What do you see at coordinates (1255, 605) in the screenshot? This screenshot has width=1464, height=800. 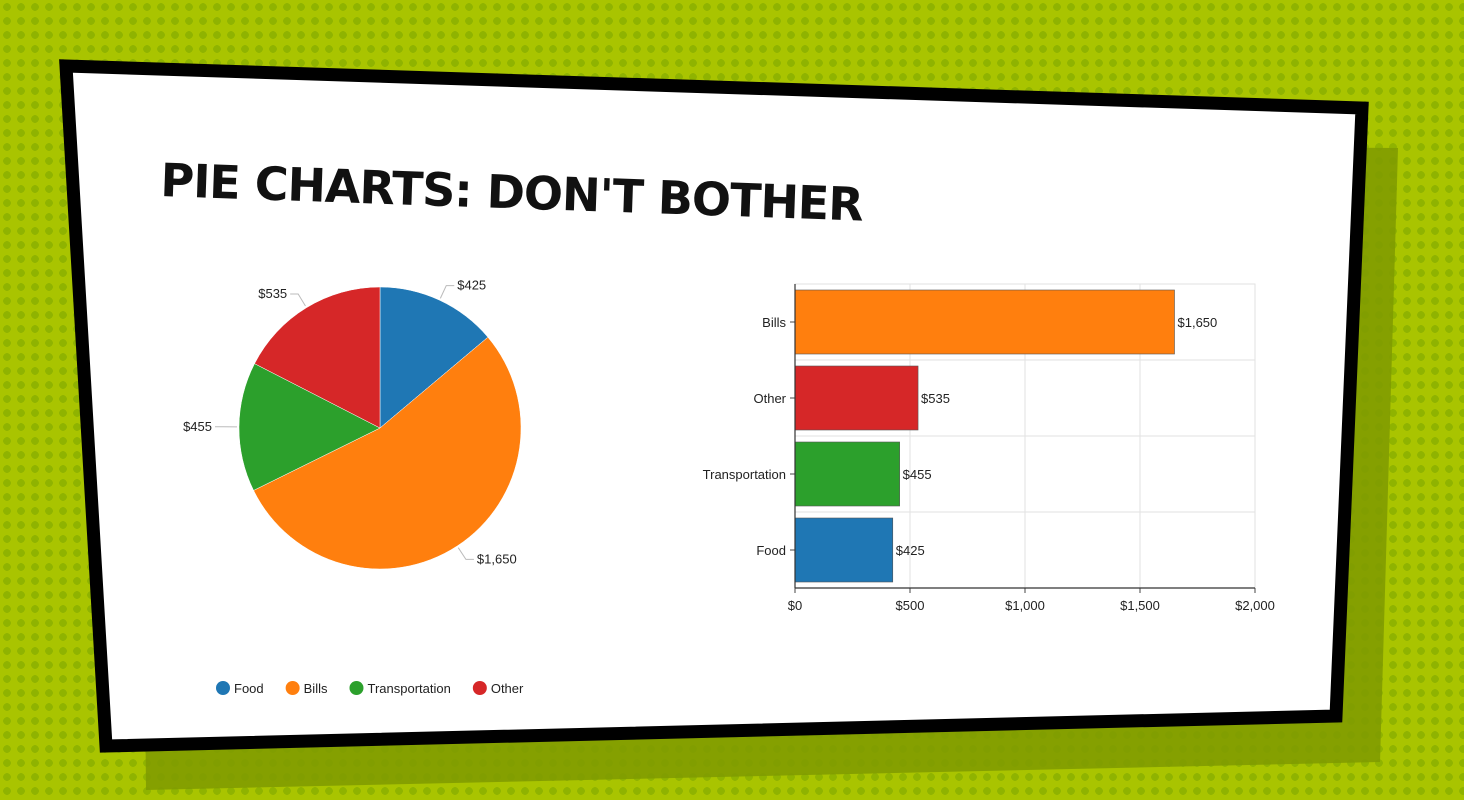 I see `x-tick-label: $2,000` at bounding box center [1255, 605].